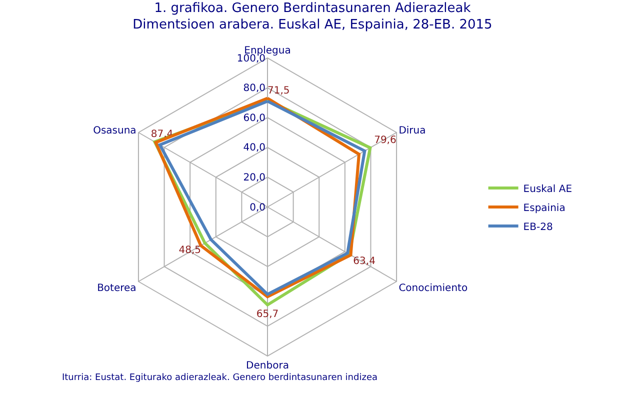 The height and width of the screenshot is (394, 625). I want to click on spoke-label: Conocimiento, so click(433, 288).